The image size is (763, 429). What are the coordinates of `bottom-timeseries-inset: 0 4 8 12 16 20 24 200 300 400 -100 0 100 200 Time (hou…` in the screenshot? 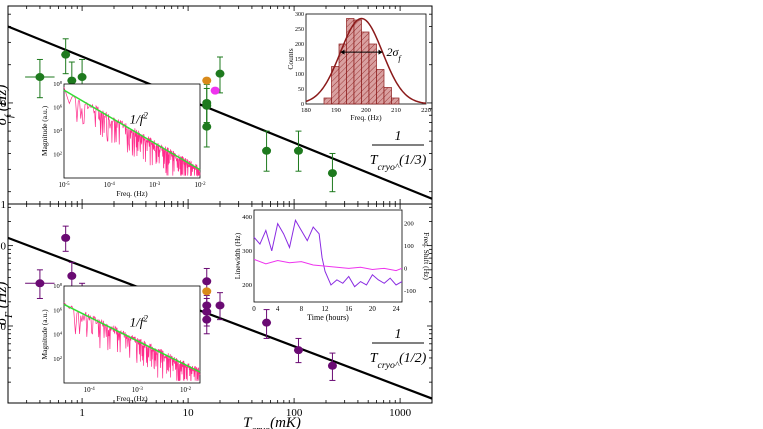 It's located at (332, 265).